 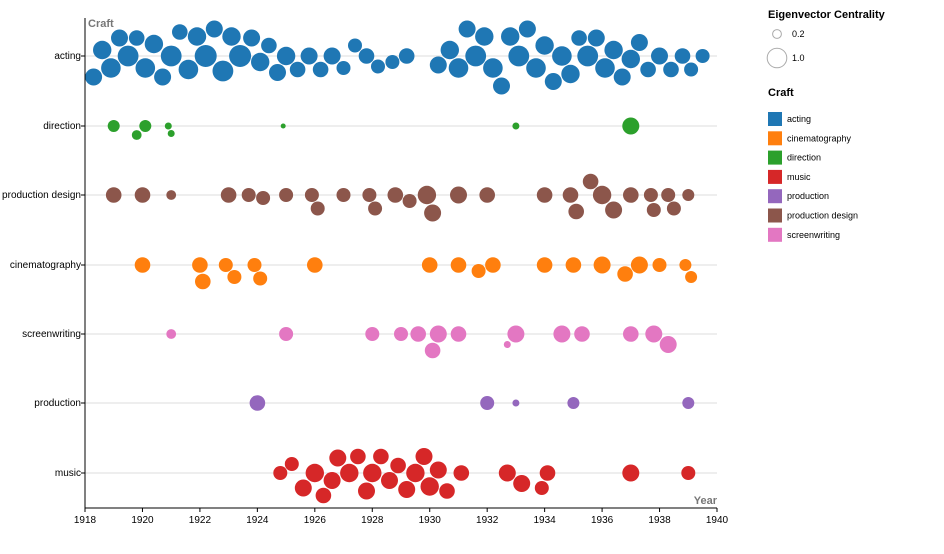 What do you see at coordinates (808, 196) in the screenshot?
I see `color-legend-label: production` at bounding box center [808, 196].